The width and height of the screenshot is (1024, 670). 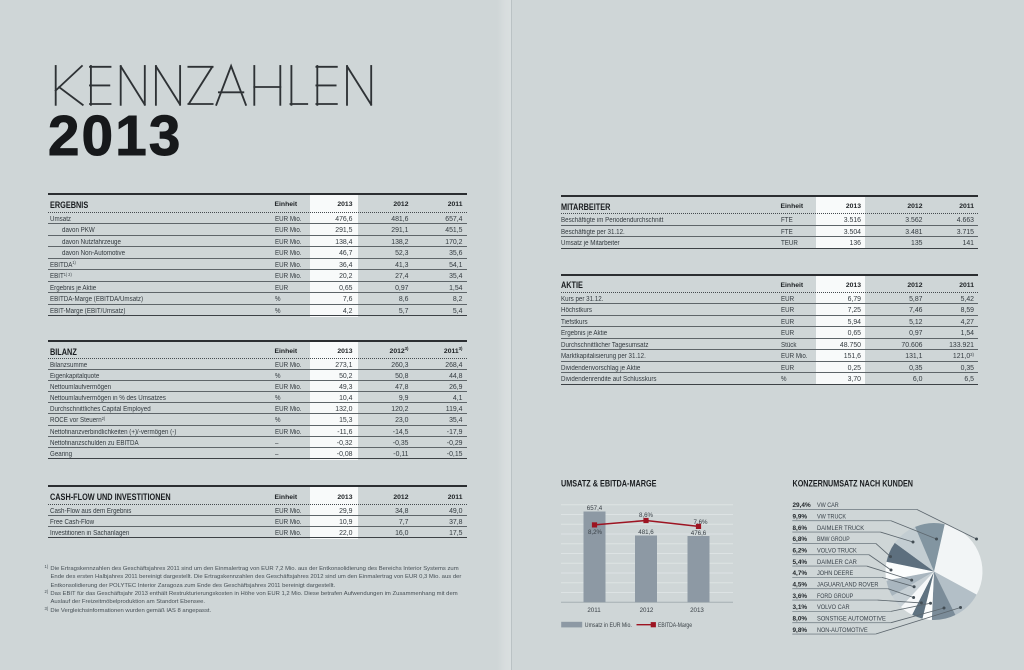 I want to click on svg-text: 8,2%, so click(x=595, y=532).